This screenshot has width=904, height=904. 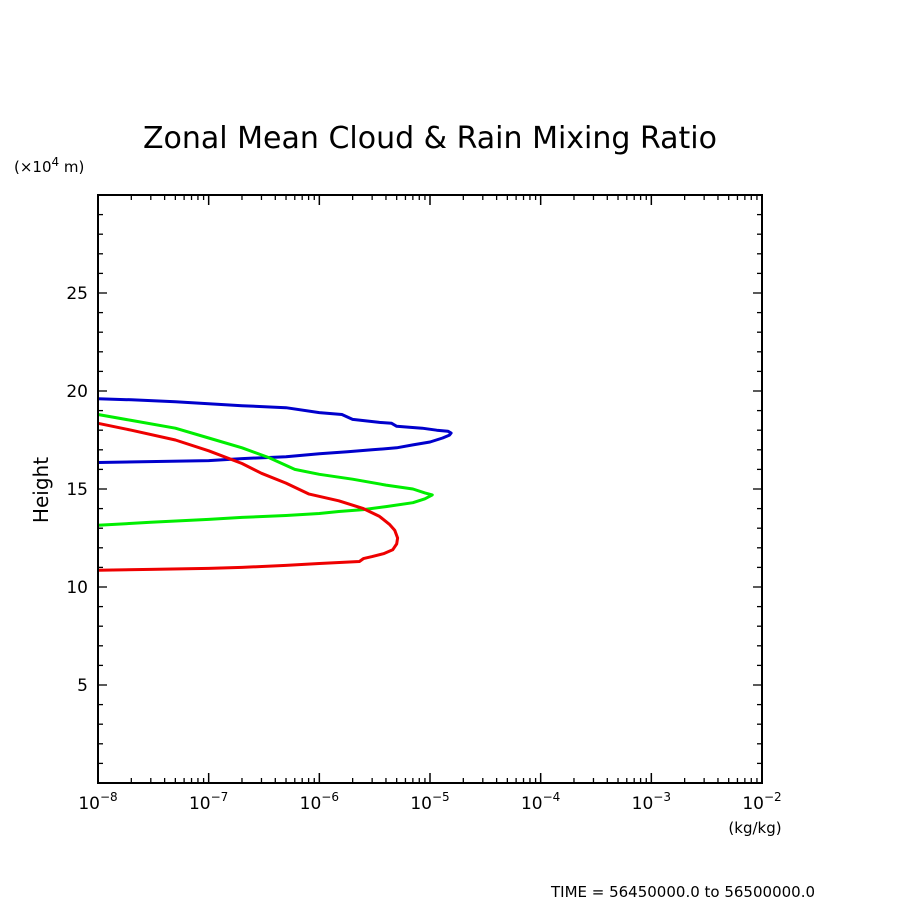 I want to click on y-tick-label: 15, so click(x=77, y=490).